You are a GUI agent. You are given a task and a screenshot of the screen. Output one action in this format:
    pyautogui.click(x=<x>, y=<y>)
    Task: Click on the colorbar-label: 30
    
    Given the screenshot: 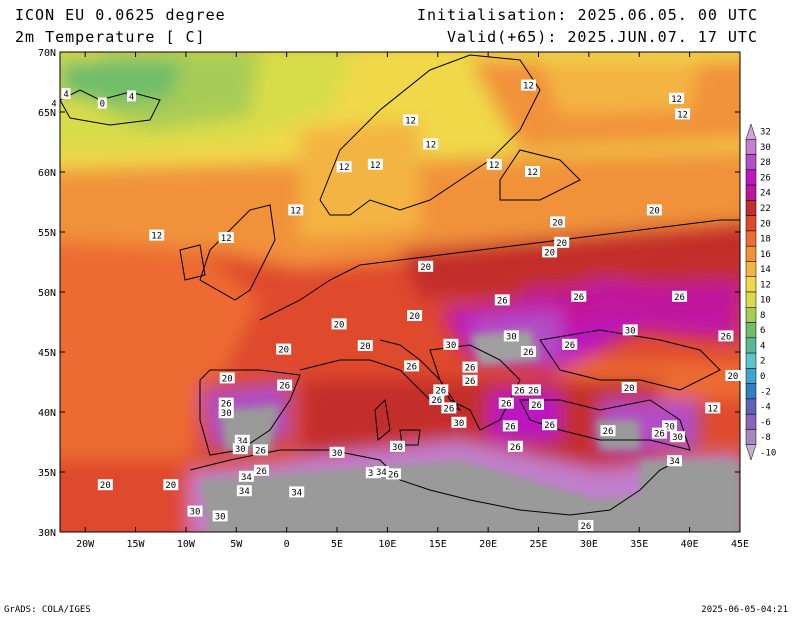 What is the action you would take?
    pyautogui.click(x=765, y=148)
    